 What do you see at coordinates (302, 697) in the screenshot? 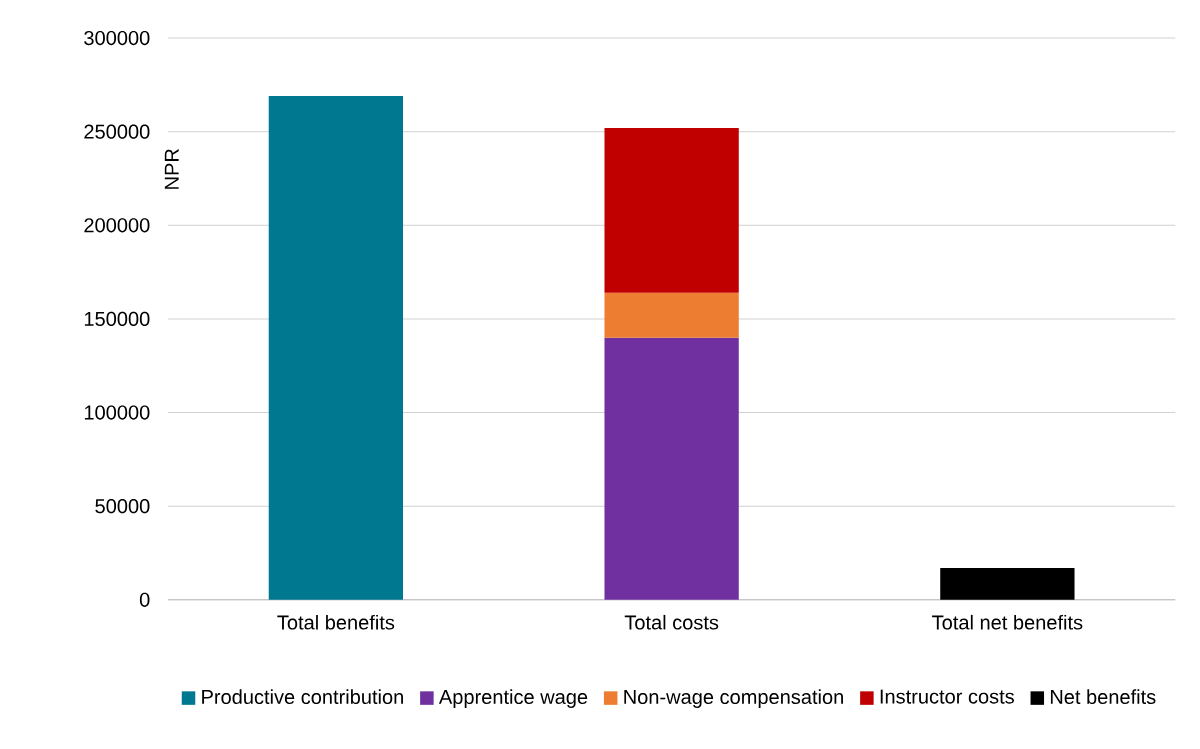
I see `legend-label: Productive contribution` at bounding box center [302, 697].